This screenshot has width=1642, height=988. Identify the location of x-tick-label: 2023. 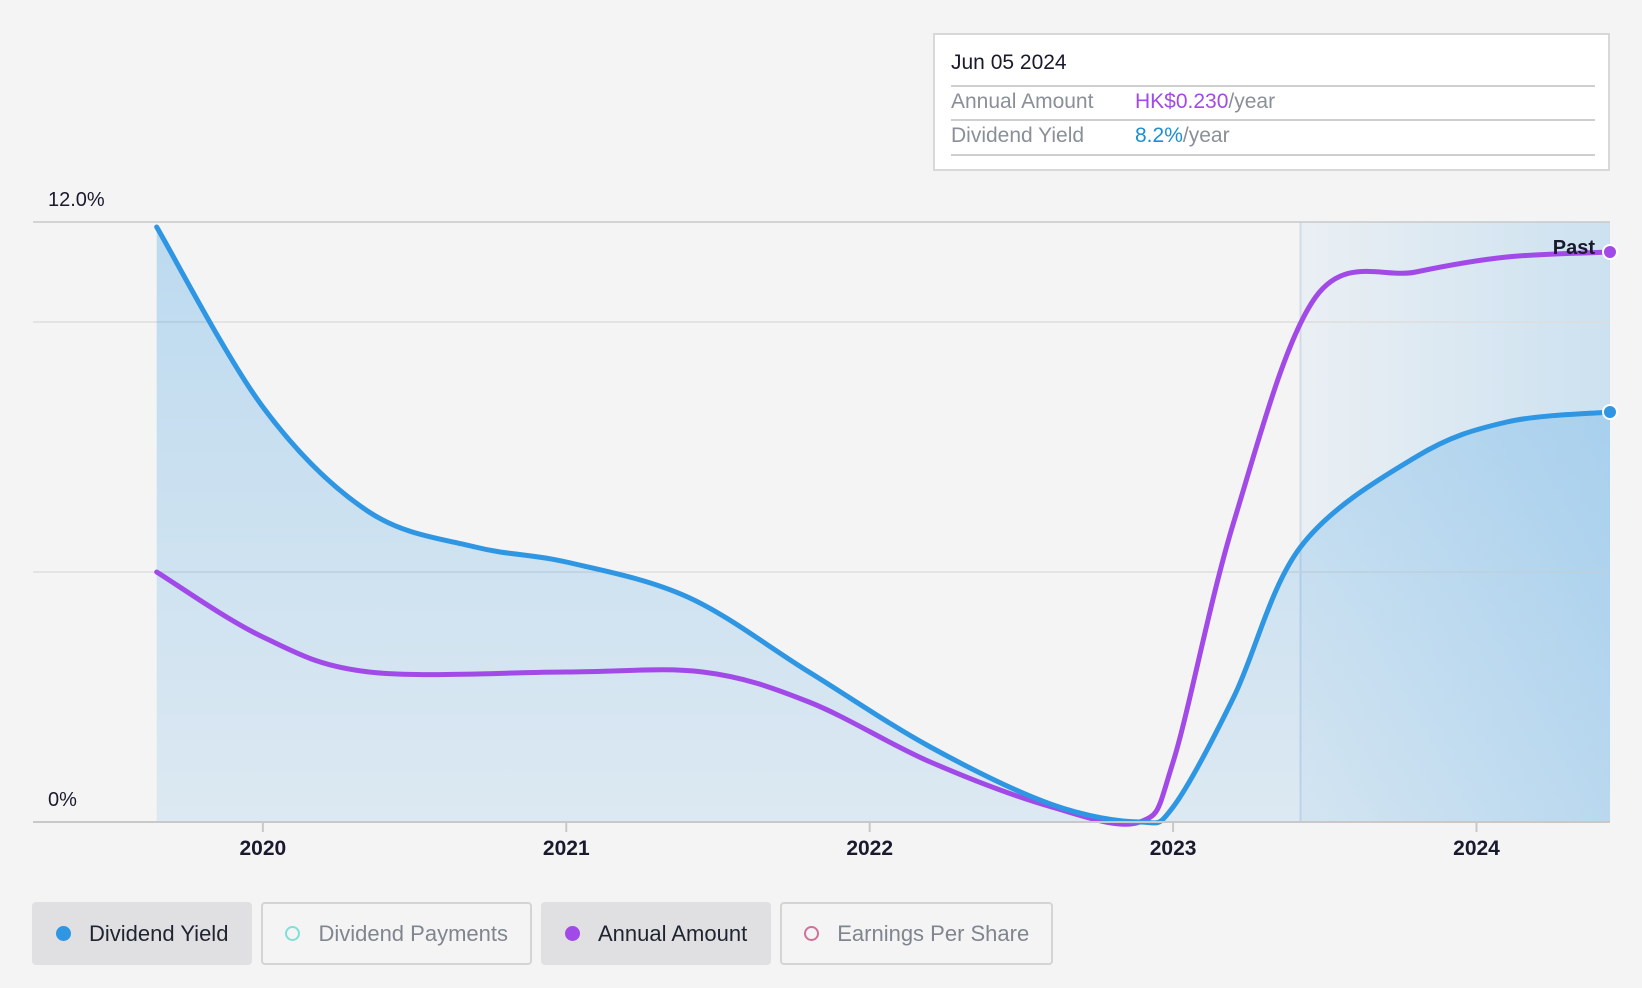
(1173, 848).